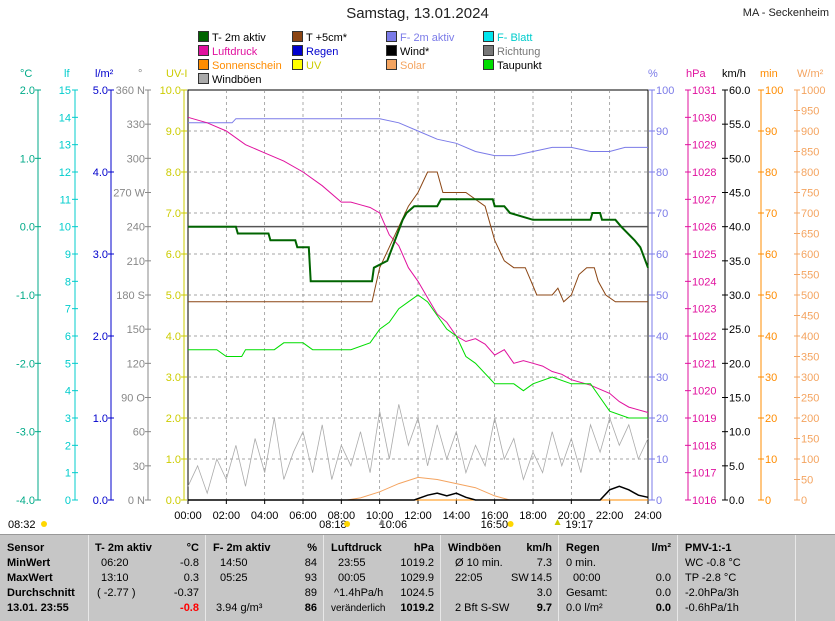  What do you see at coordinates (810, 337) in the screenshot?
I see `axis-tick-label: 400` at bounding box center [810, 337].